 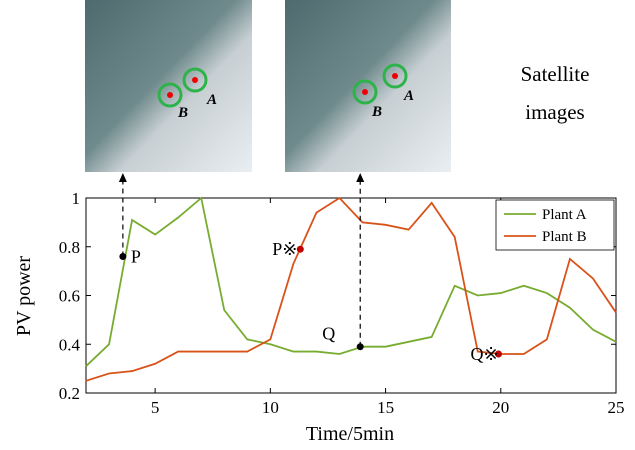 I want to click on x-tick-label: 15, so click(x=385, y=407).